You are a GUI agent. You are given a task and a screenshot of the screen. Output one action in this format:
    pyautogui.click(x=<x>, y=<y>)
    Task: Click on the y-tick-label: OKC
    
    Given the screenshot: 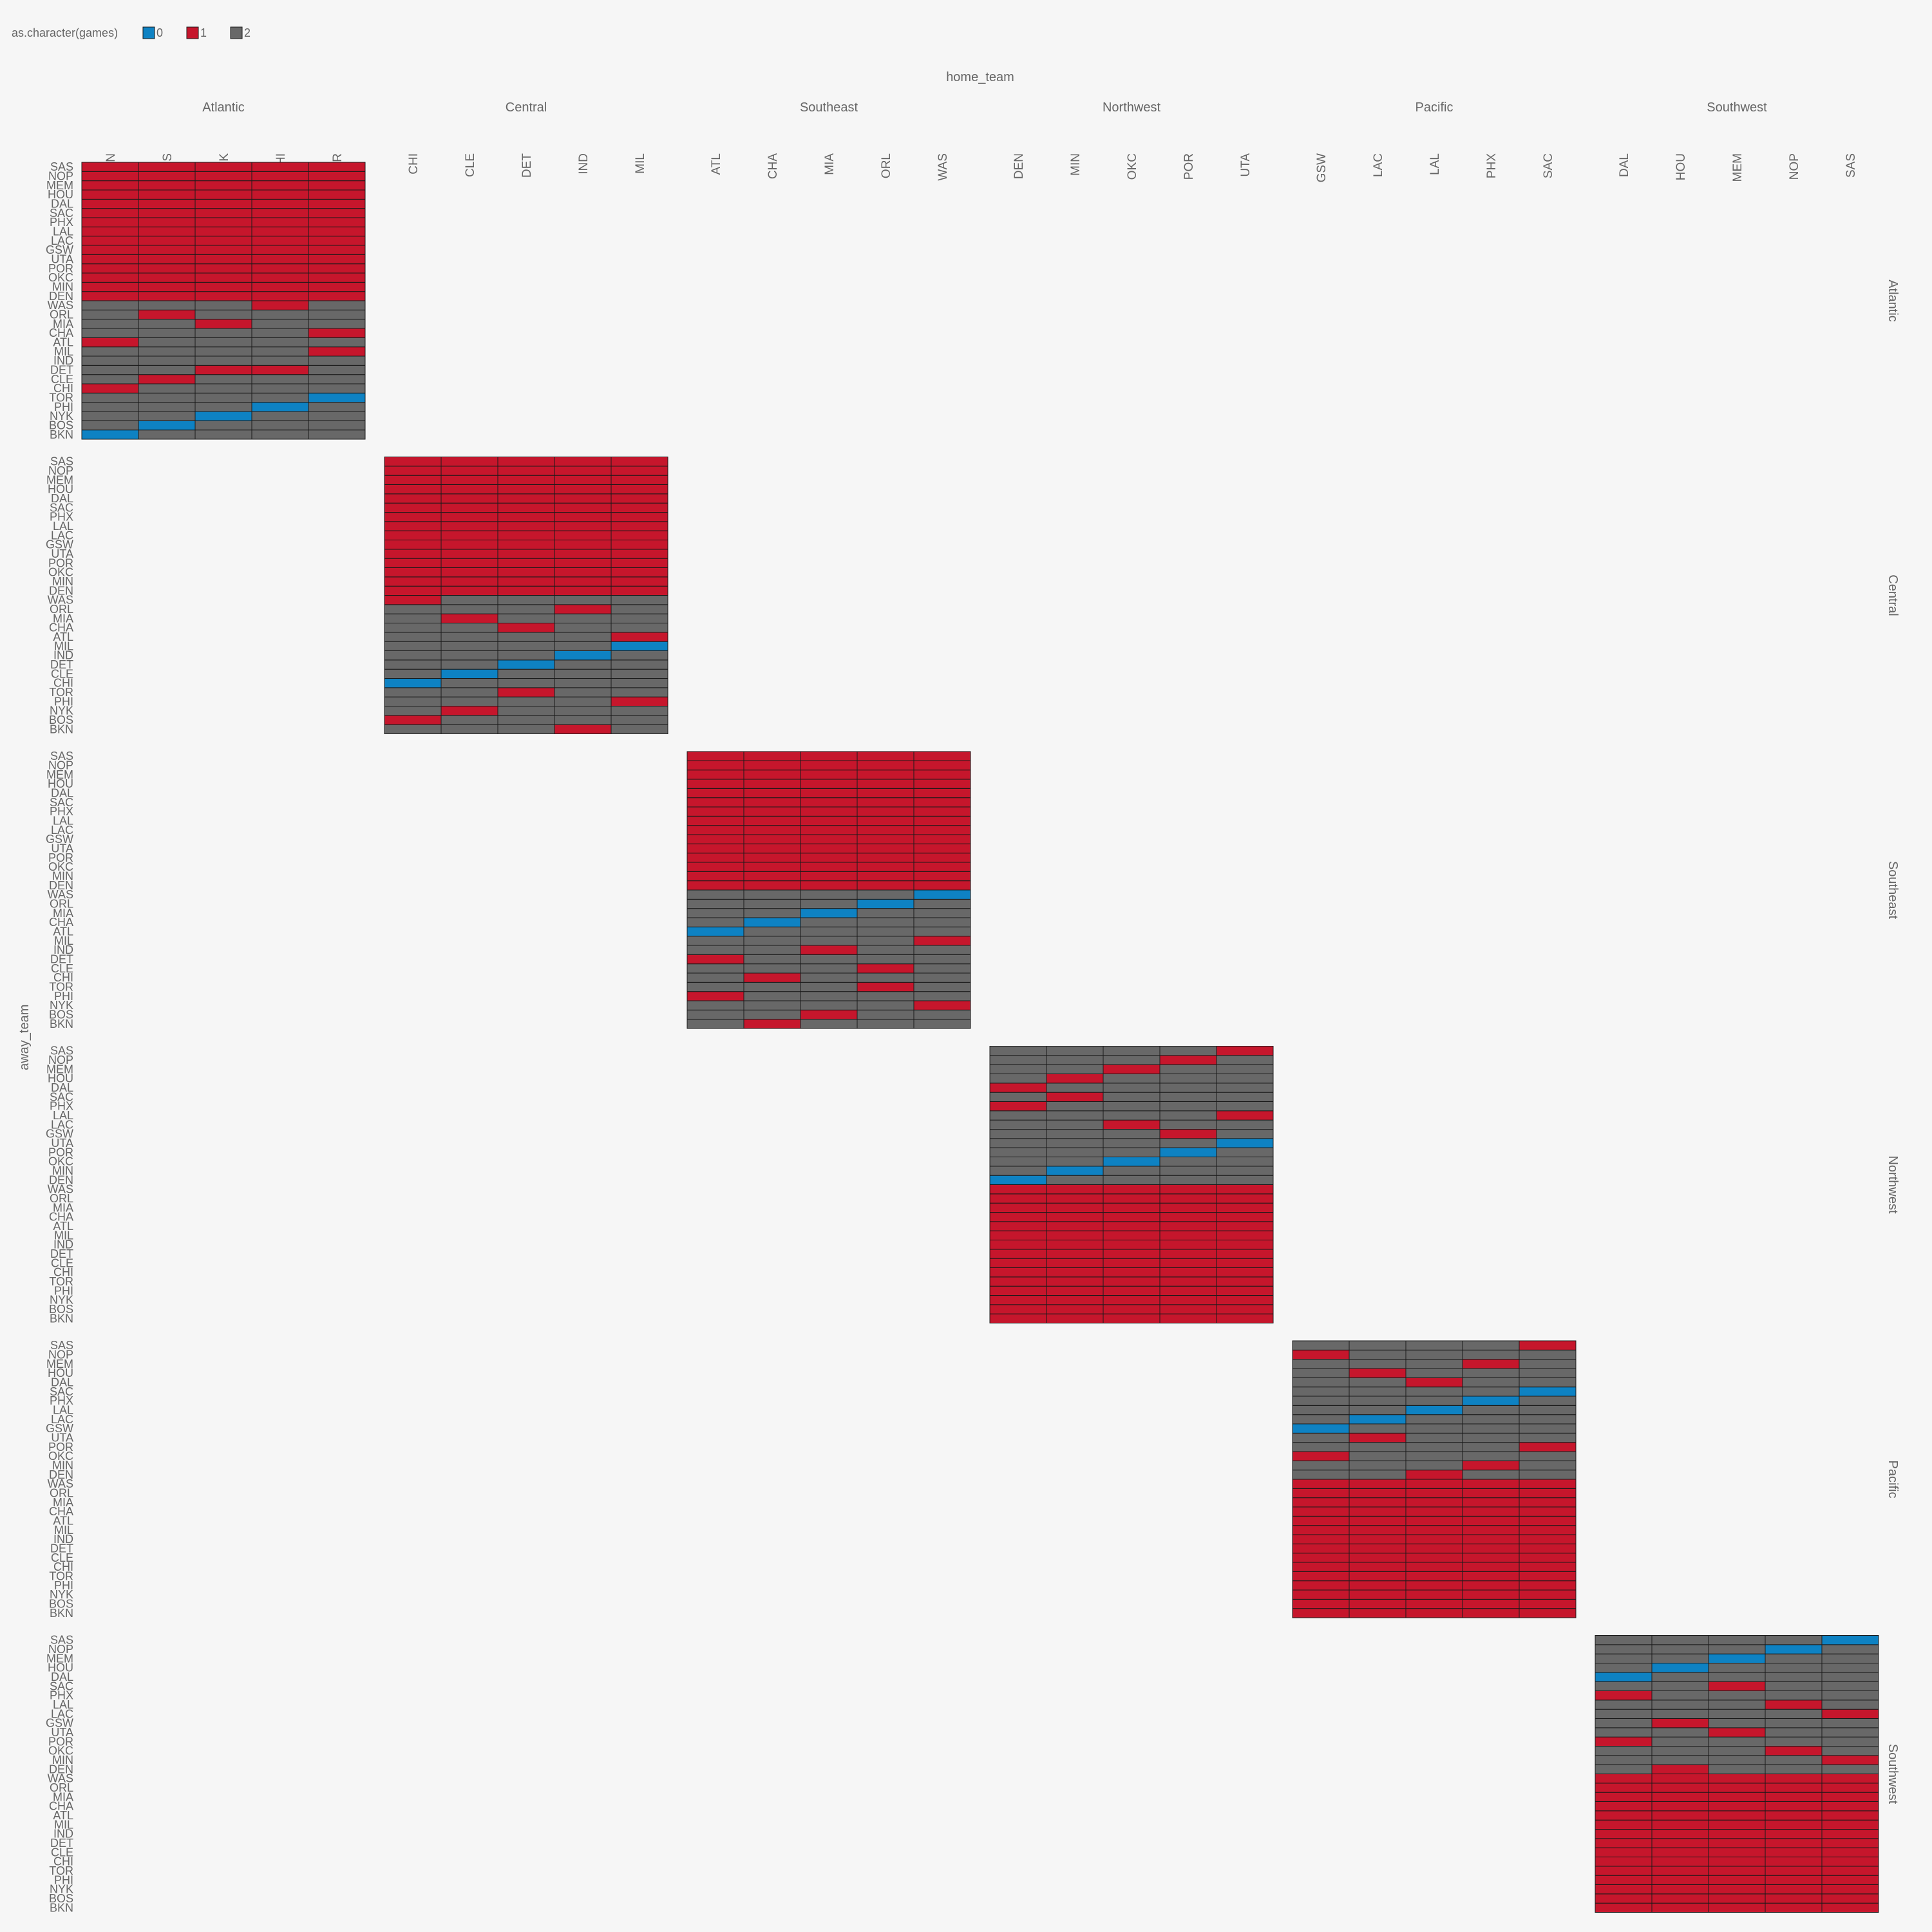 What is the action you would take?
    pyautogui.click(x=60, y=277)
    